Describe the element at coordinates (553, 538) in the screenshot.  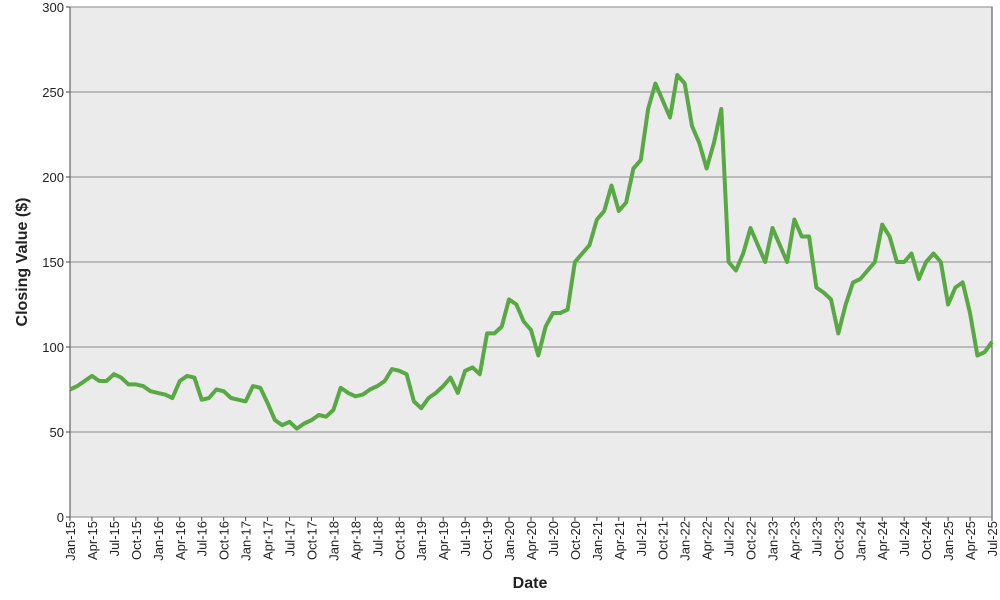
I see `x-tick-label: Jul-20` at that location.